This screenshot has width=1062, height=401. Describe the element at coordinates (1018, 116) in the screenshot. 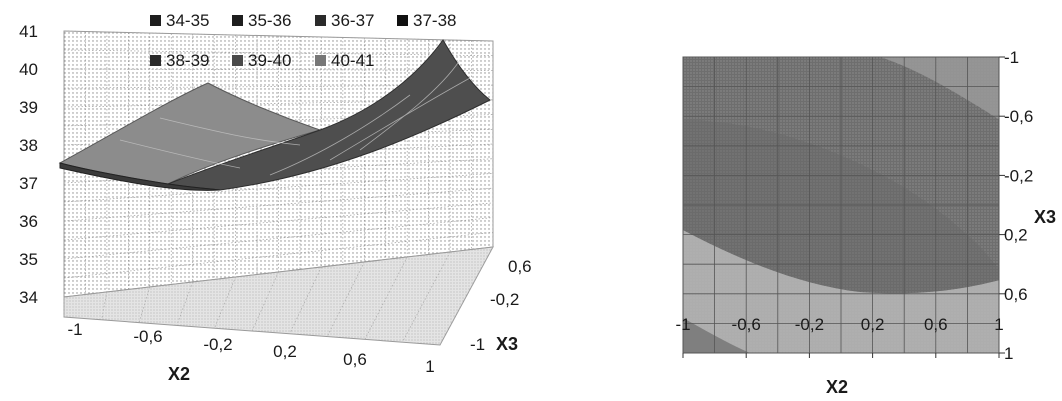

I see `contour-y-tick-label: -0,6` at that location.